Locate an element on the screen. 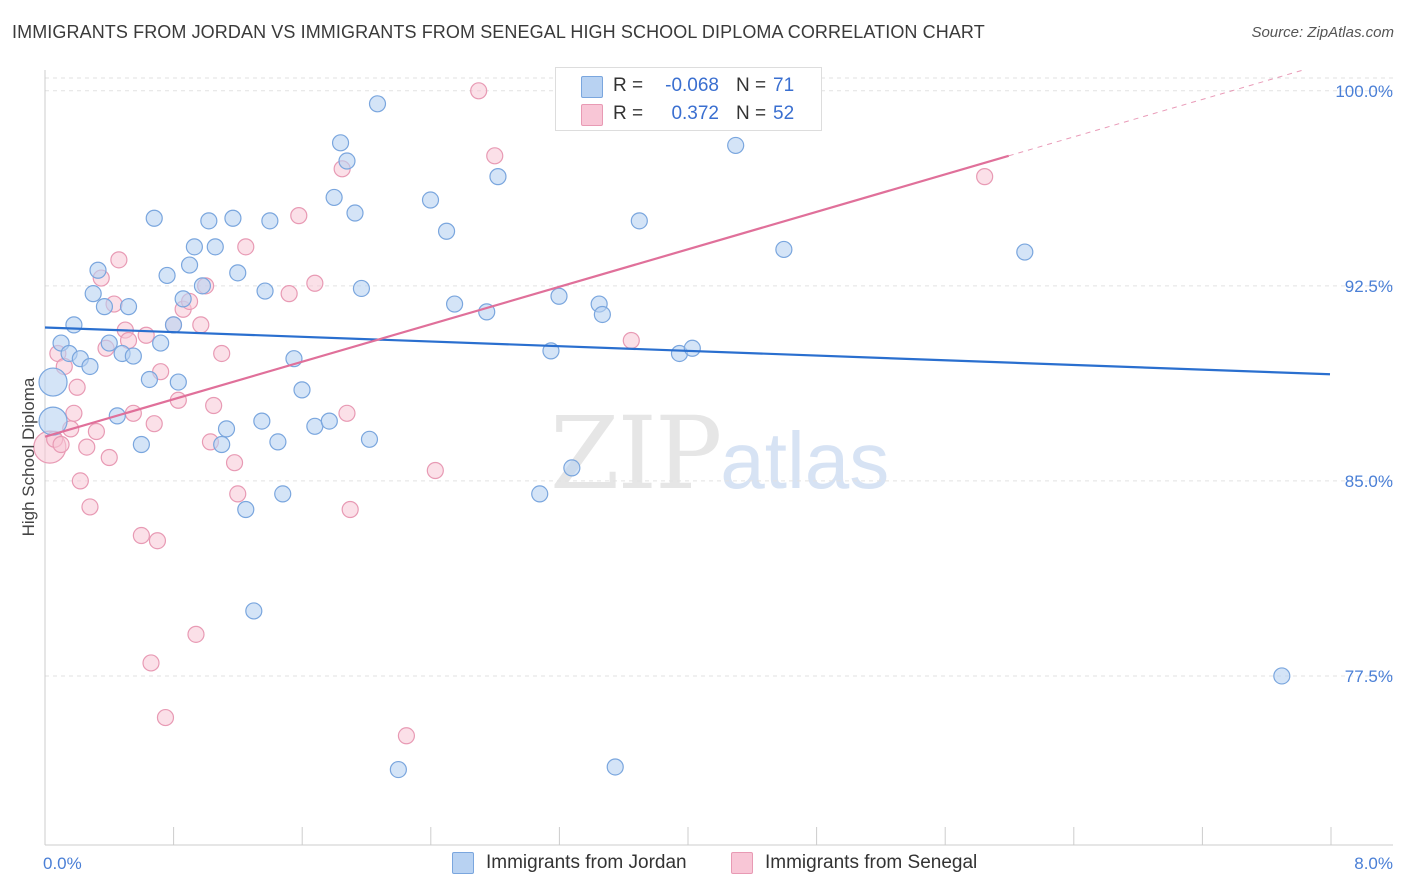  legend-item-senegal: Immigrants from Senegal is located at coordinates (854, 863).